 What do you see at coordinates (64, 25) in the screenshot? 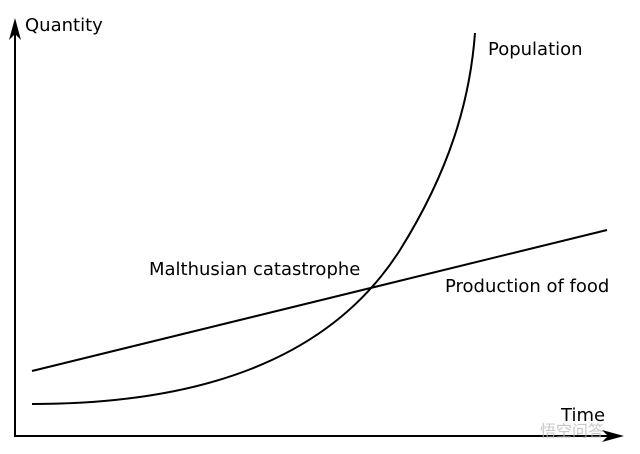
I see `y-axis-label: Quantity` at bounding box center [64, 25].